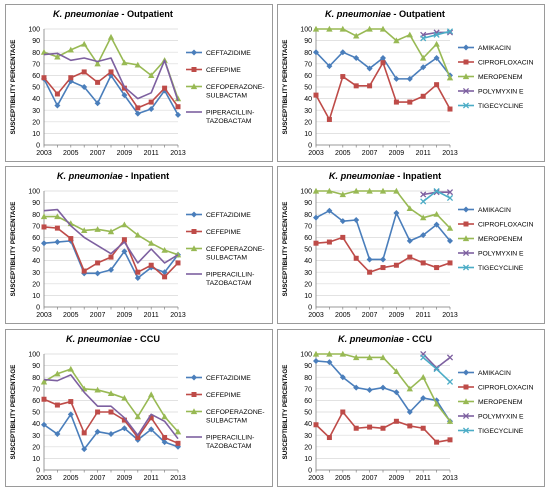  I want to click on chart-title: K. pneumoniae - CCU, so click(385, 339).